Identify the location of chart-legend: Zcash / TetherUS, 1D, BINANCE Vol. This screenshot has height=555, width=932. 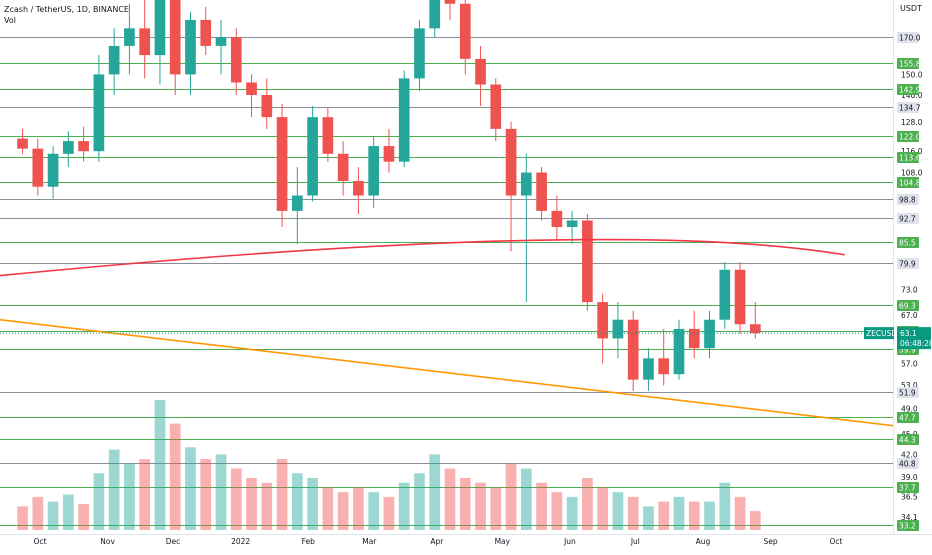
(66, 15).